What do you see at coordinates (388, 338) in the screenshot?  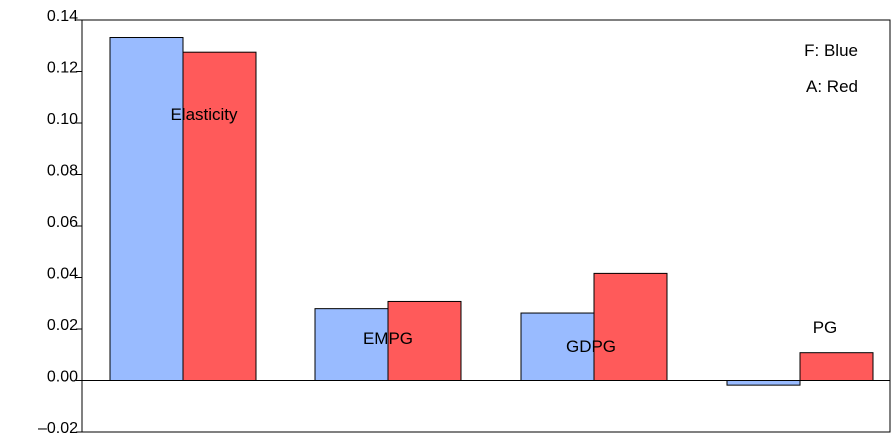 I see `category-label-empg: EMPG` at bounding box center [388, 338].